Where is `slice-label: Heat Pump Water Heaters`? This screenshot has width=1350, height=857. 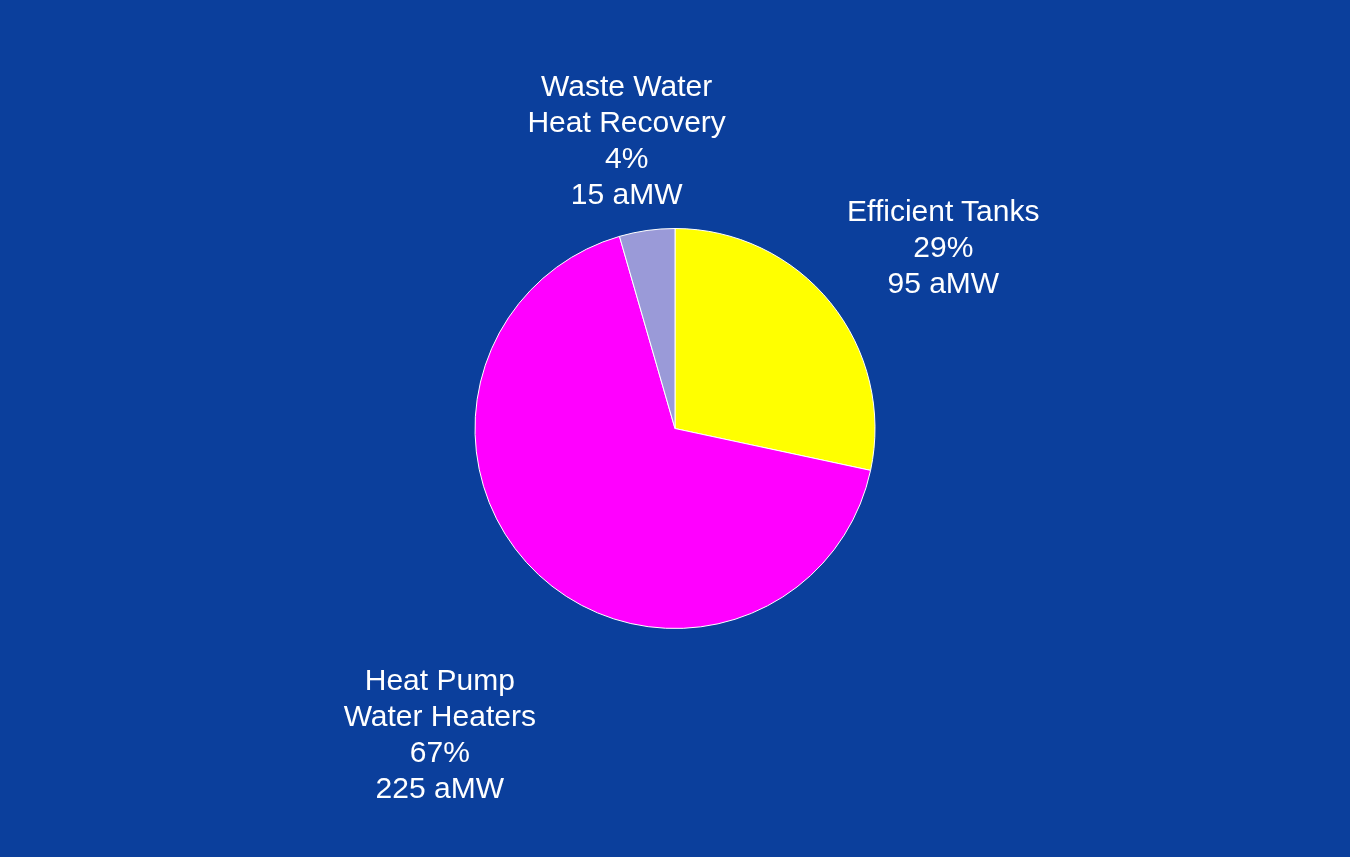
slice-label: Heat Pump Water Heaters is located at coordinates (439, 697).